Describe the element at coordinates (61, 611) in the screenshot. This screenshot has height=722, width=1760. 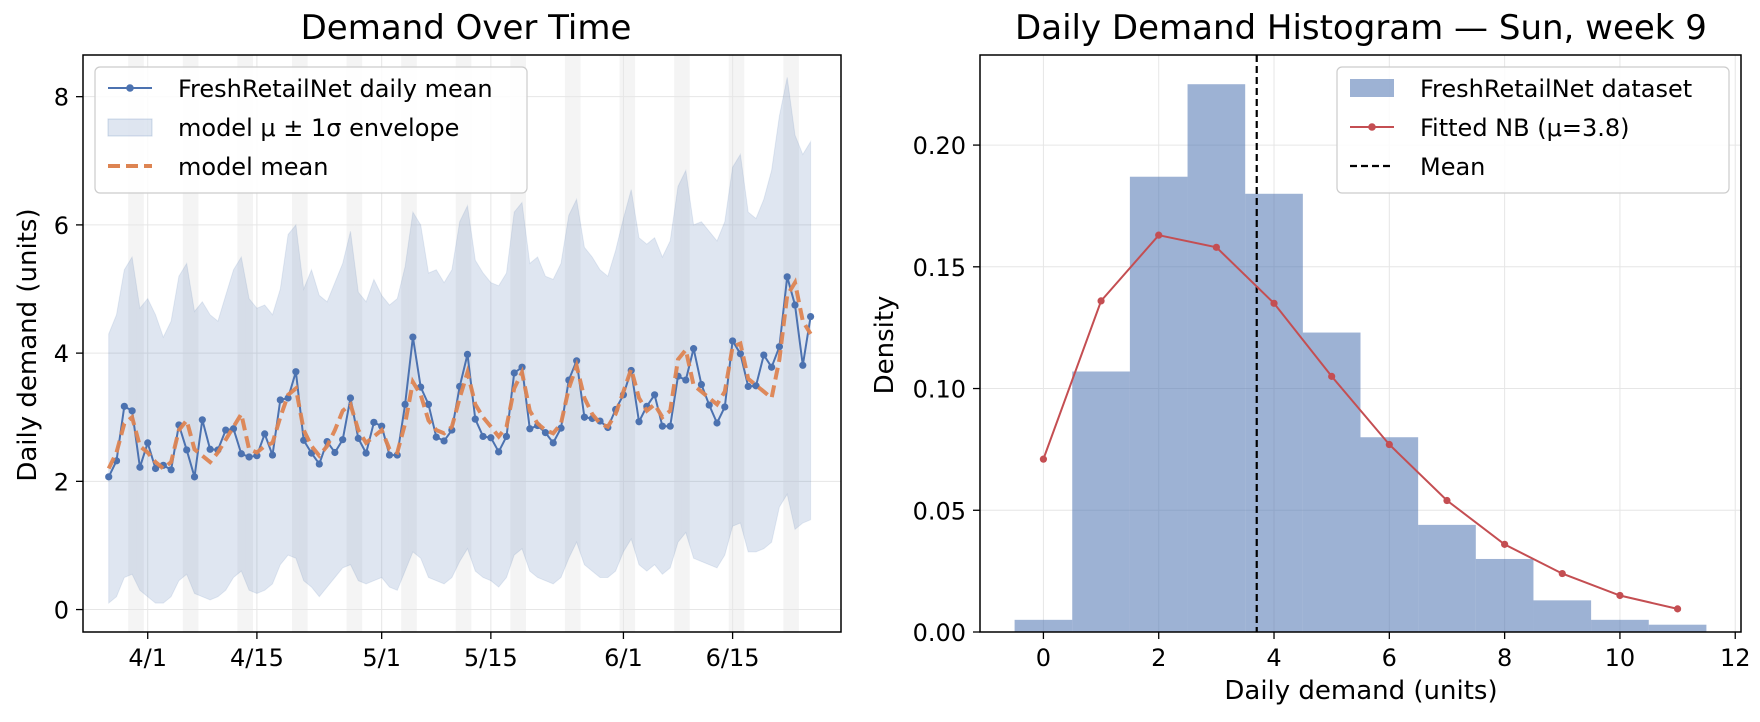
I see `y-tick-label: 0` at that location.